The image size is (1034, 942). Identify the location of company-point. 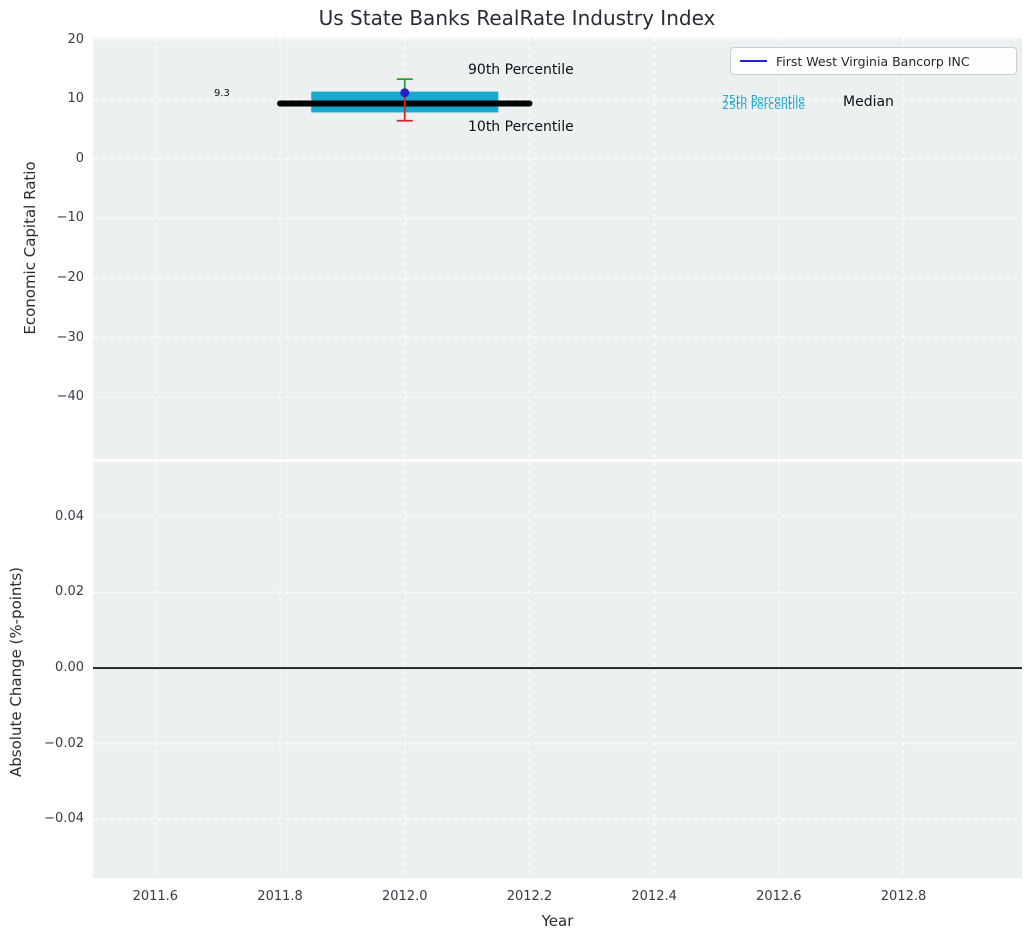
(405, 93).